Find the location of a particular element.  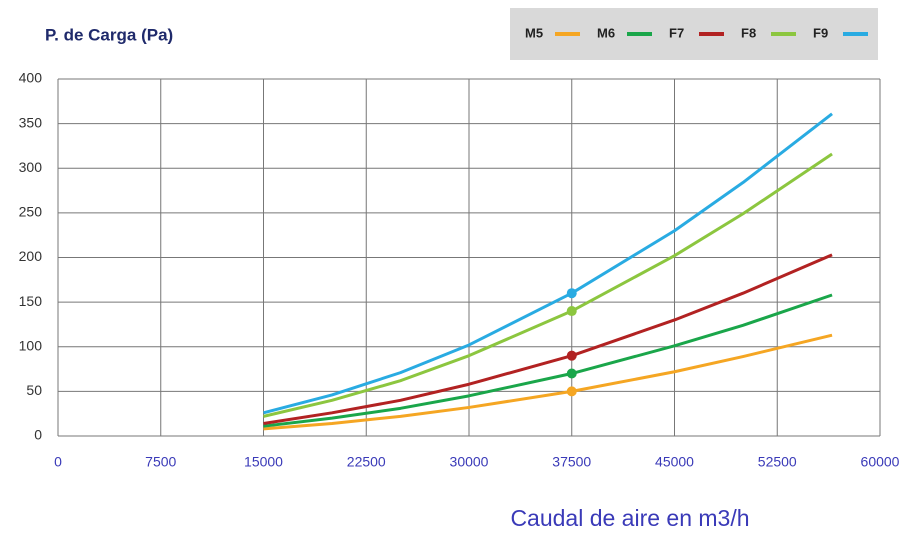

y-tick-label: 50 is located at coordinates (34, 390).